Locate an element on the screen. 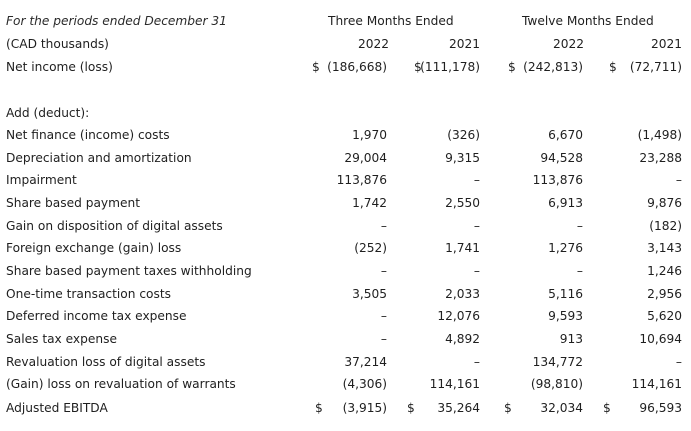 The height and width of the screenshot is (431, 691). value-12m-2022: 94,528 is located at coordinates (561, 158).